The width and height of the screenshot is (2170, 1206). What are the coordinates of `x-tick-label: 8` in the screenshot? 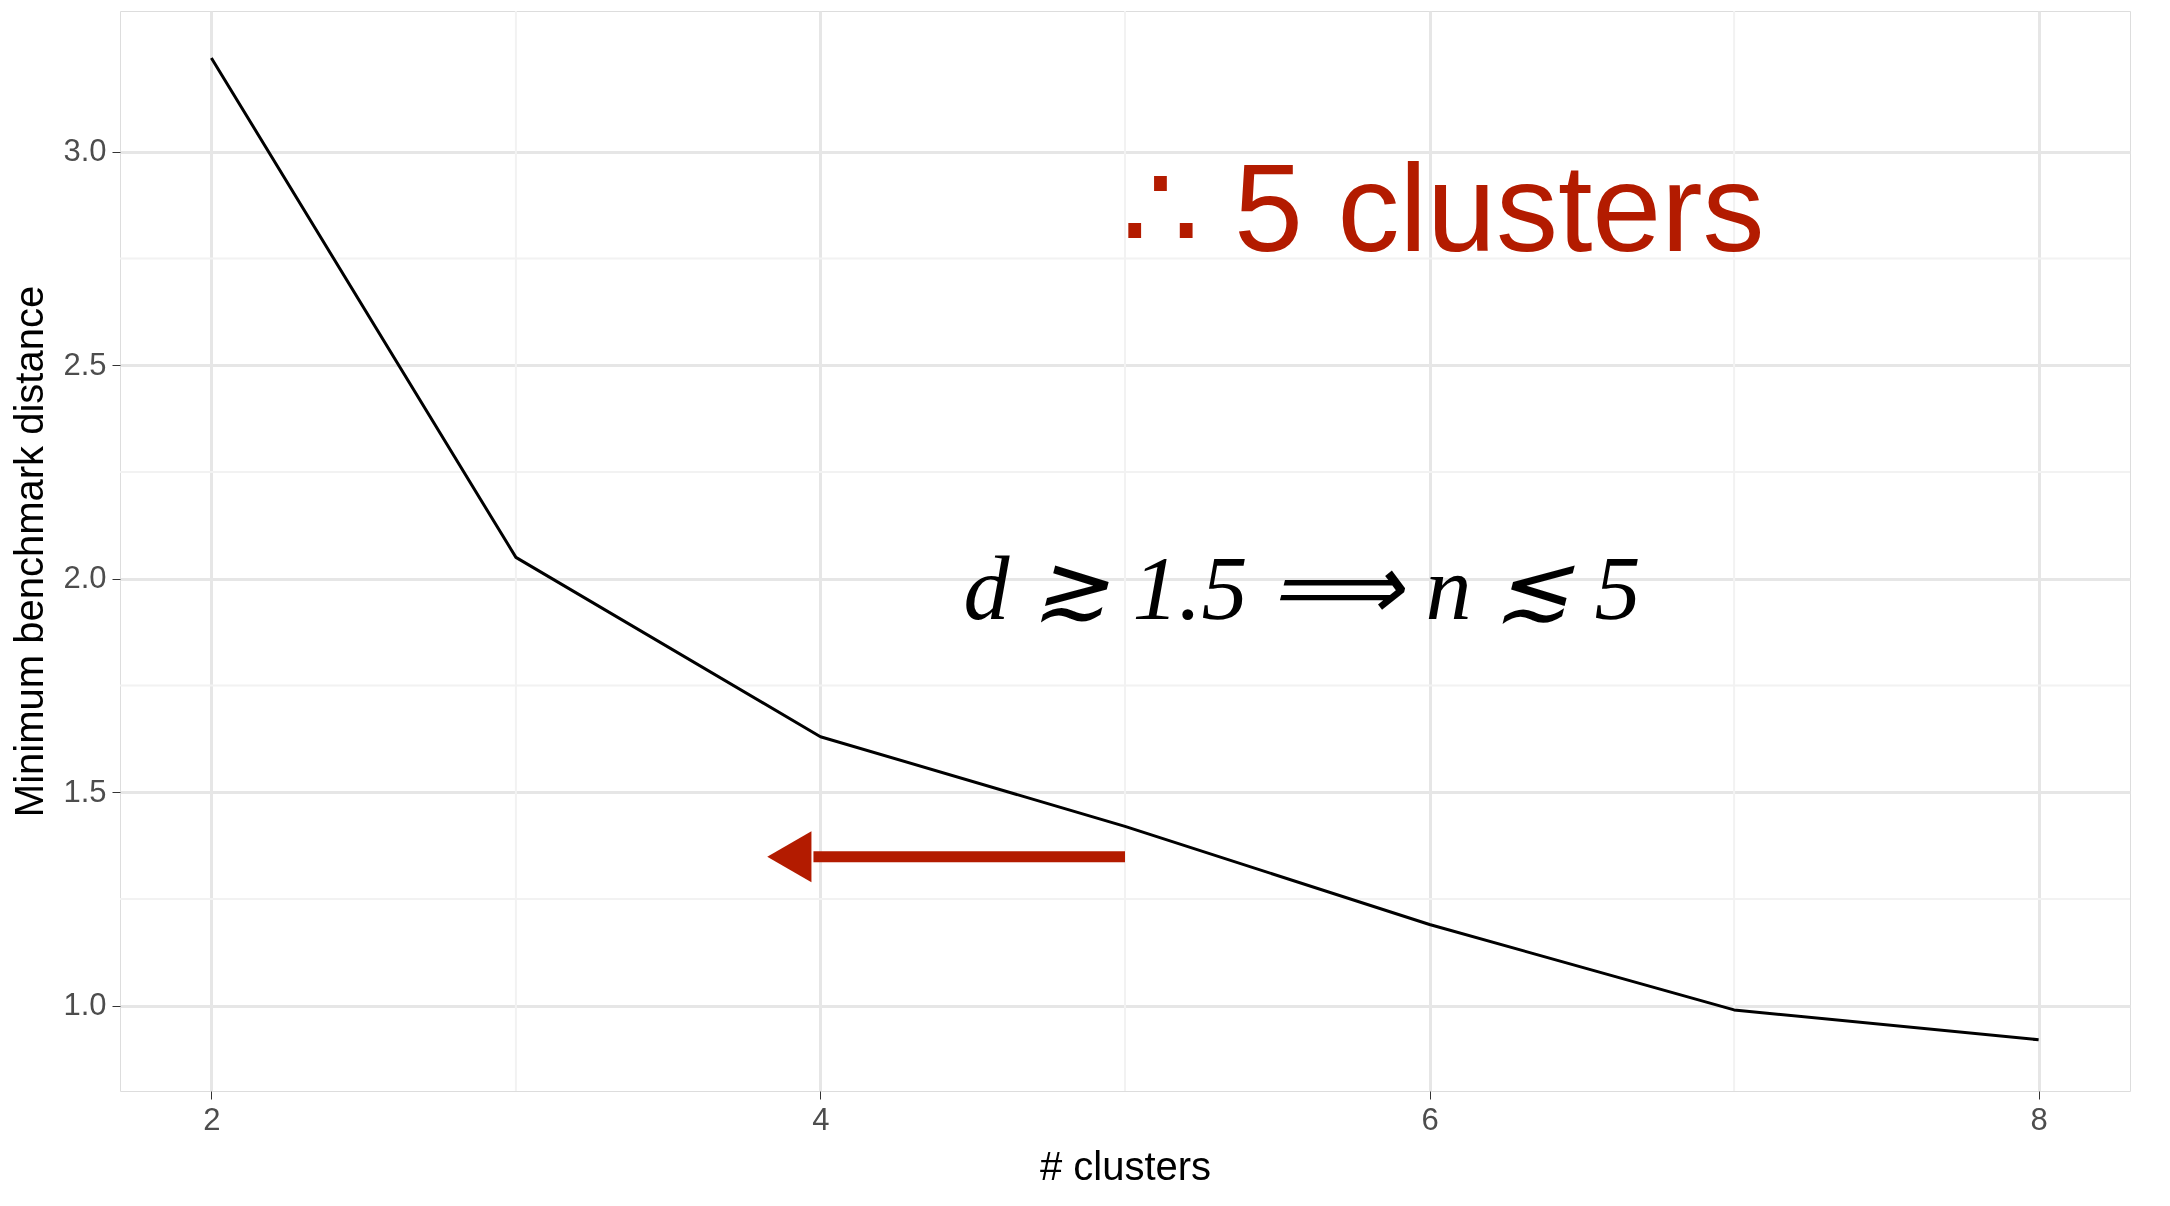 It's located at (2039, 1119).